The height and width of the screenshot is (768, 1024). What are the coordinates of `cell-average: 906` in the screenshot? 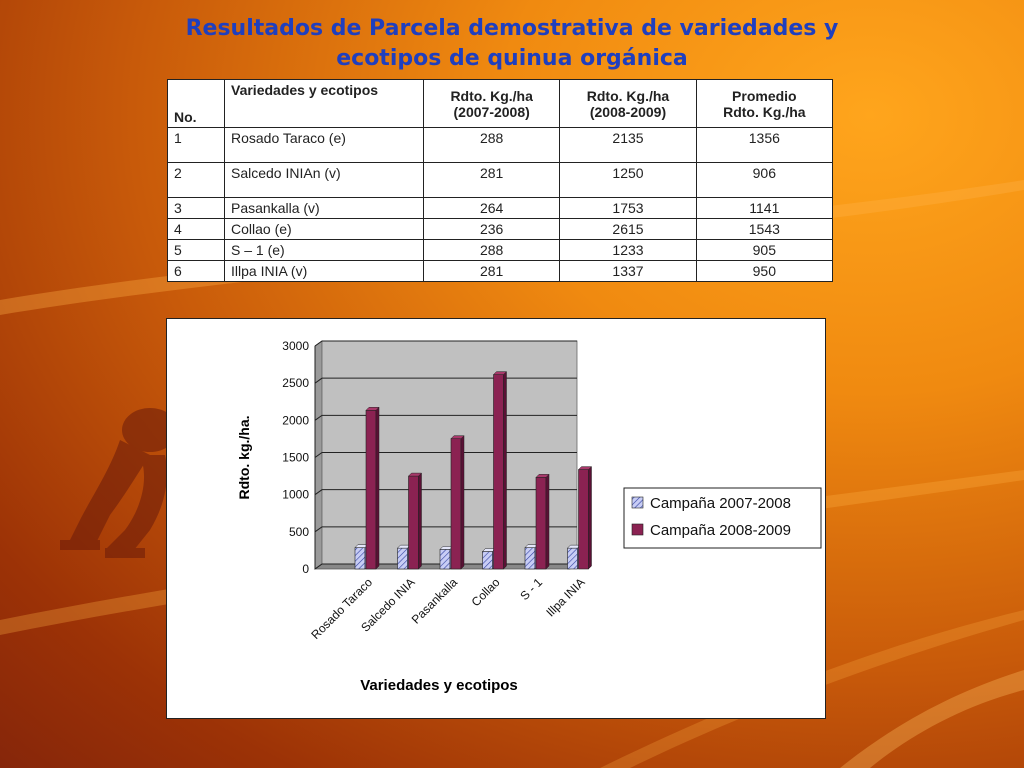 It's located at (764, 180).